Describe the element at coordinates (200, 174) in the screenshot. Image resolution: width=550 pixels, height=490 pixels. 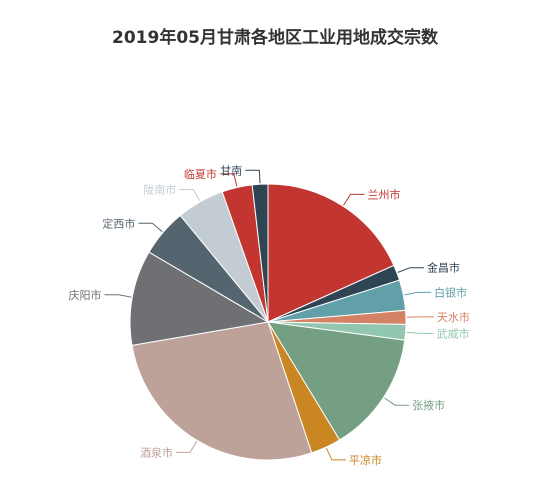
I see `slice-label: 临夏市` at that location.